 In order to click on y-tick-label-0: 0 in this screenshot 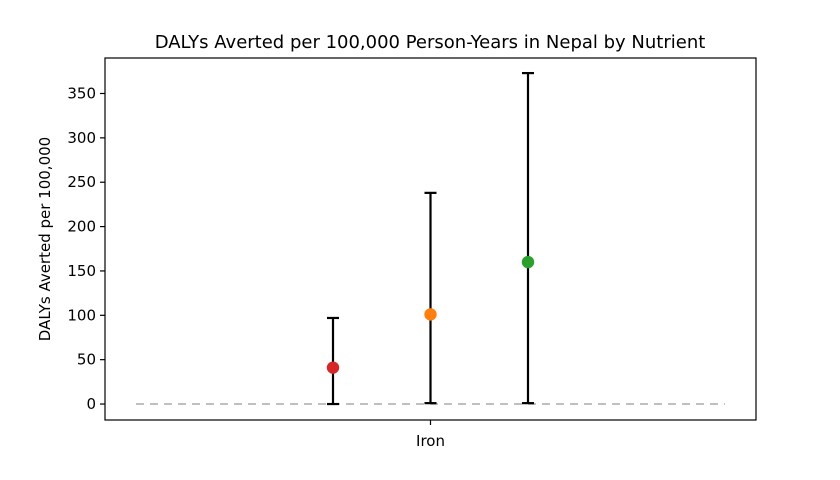, I will do `click(91, 404)`.